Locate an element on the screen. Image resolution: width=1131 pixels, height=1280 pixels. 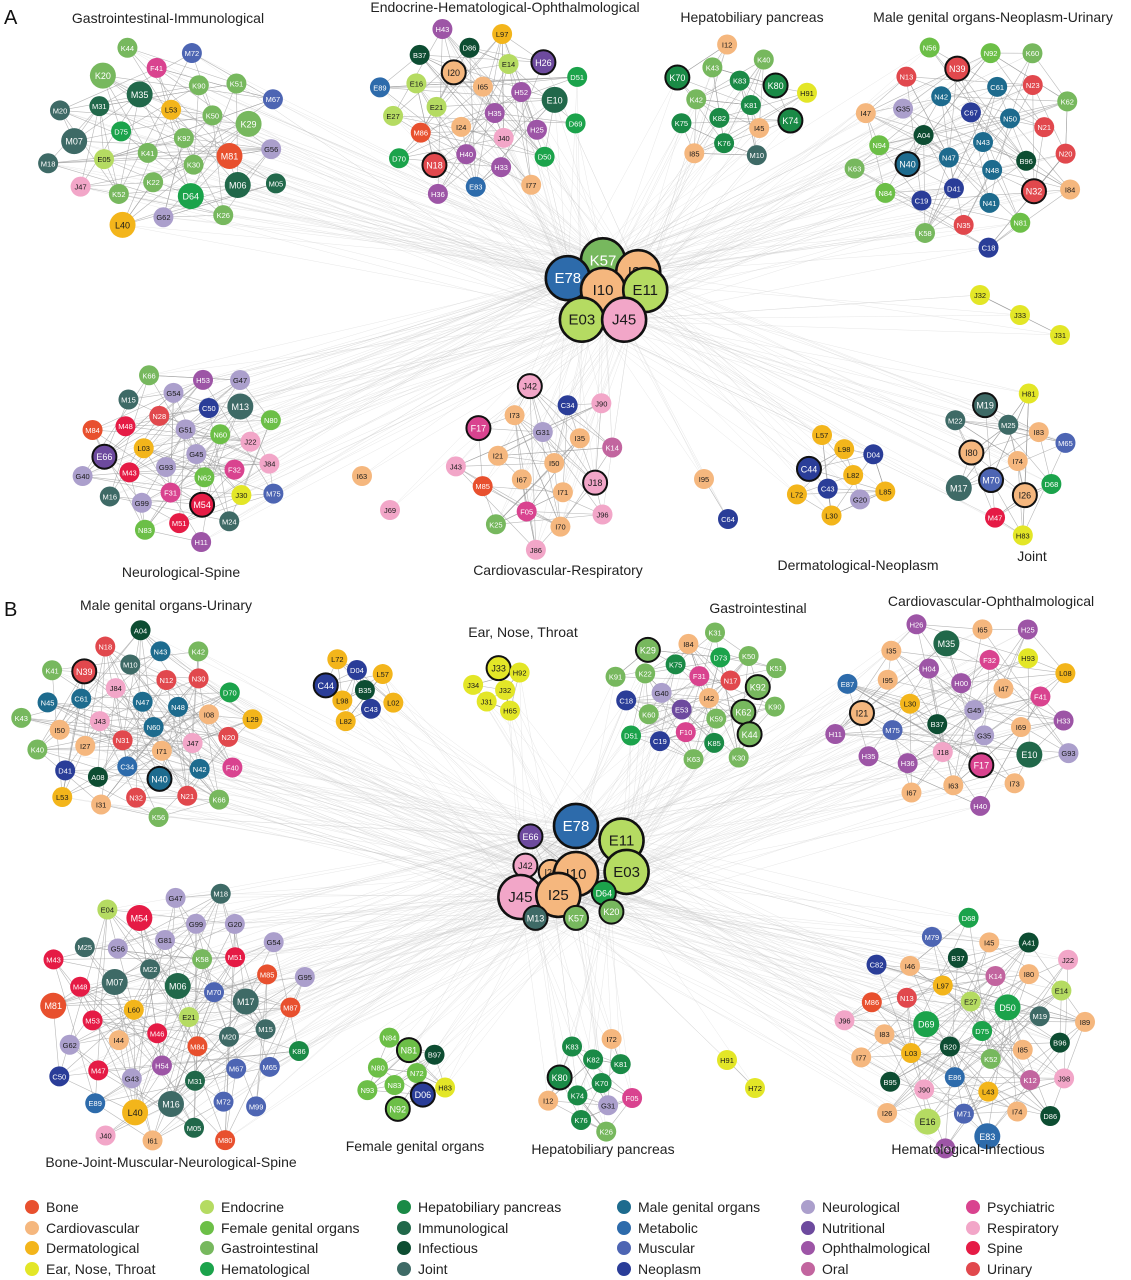
disease-node: H26 is located at coordinates (543, 62).